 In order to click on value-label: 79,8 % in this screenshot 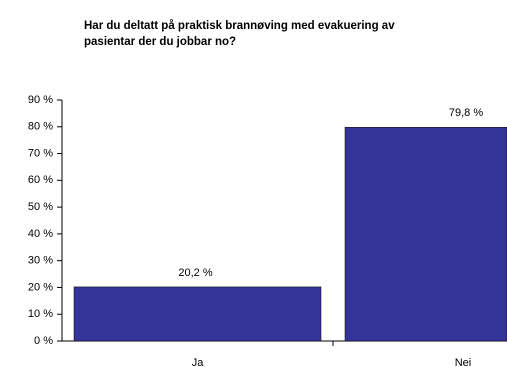, I will do `click(466, 113)`.